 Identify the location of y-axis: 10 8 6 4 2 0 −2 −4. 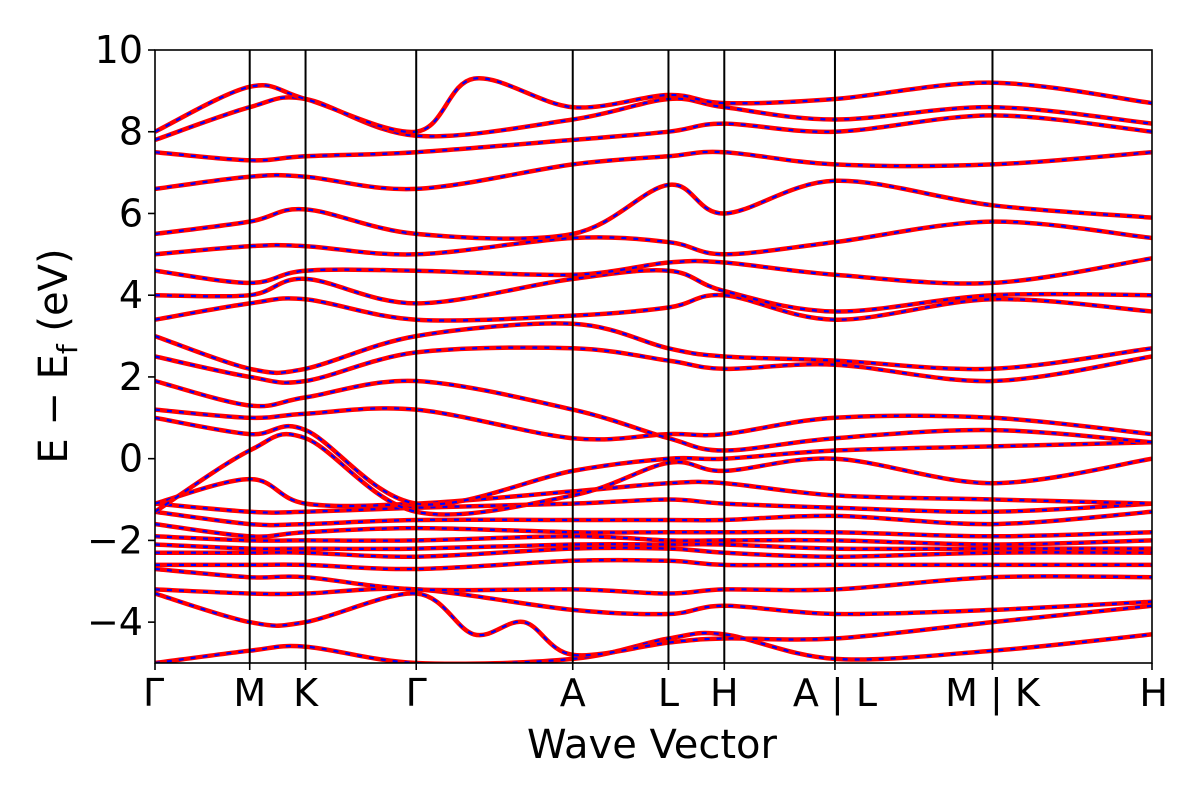
(121, 336).